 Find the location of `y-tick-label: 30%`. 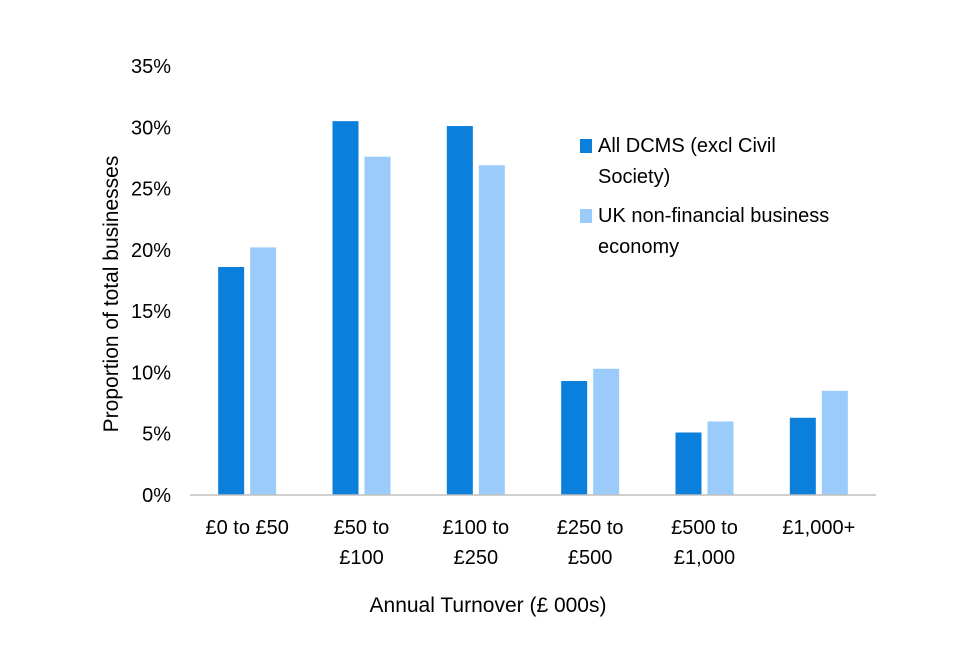

y-tick-label: 30% is located at coordinates (151, 128).